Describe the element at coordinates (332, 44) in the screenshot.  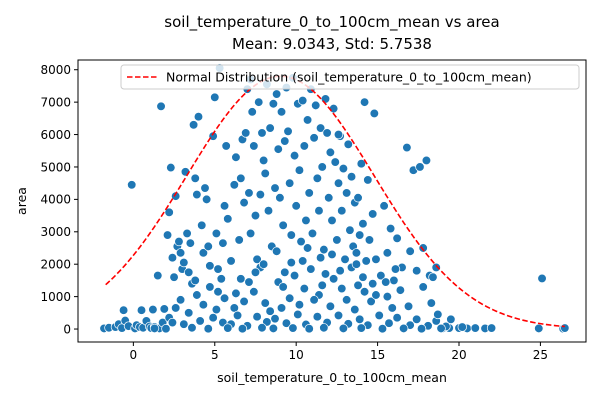
I see `chart-subtitle: Mean: 9.0343, Std: 5.7538` at that location.